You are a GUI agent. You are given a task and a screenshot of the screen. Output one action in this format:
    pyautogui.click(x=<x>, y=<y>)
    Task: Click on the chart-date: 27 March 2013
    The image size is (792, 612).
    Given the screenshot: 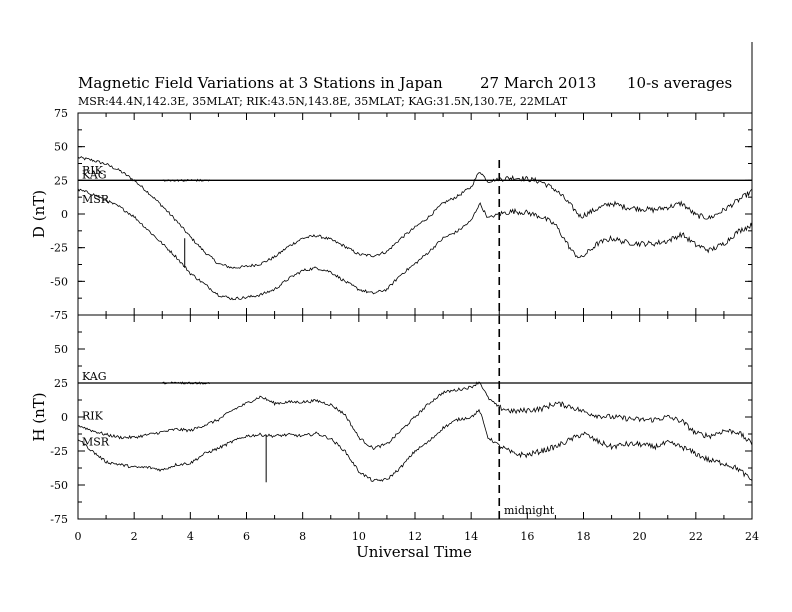 What is the action you would take?
    pyautogui.click(x=538, y=83)
    